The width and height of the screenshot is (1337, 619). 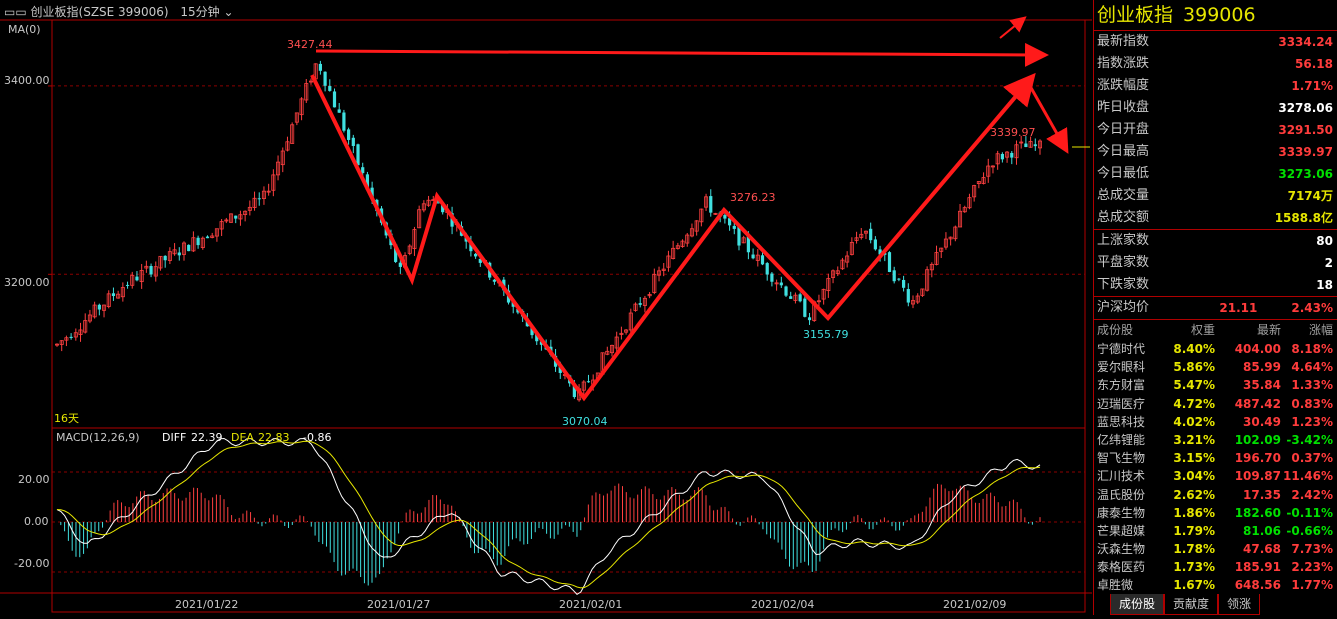 I want to click on constituents-header: 成份股 权重 最新 涨幅, so click(x=1215, y=330).